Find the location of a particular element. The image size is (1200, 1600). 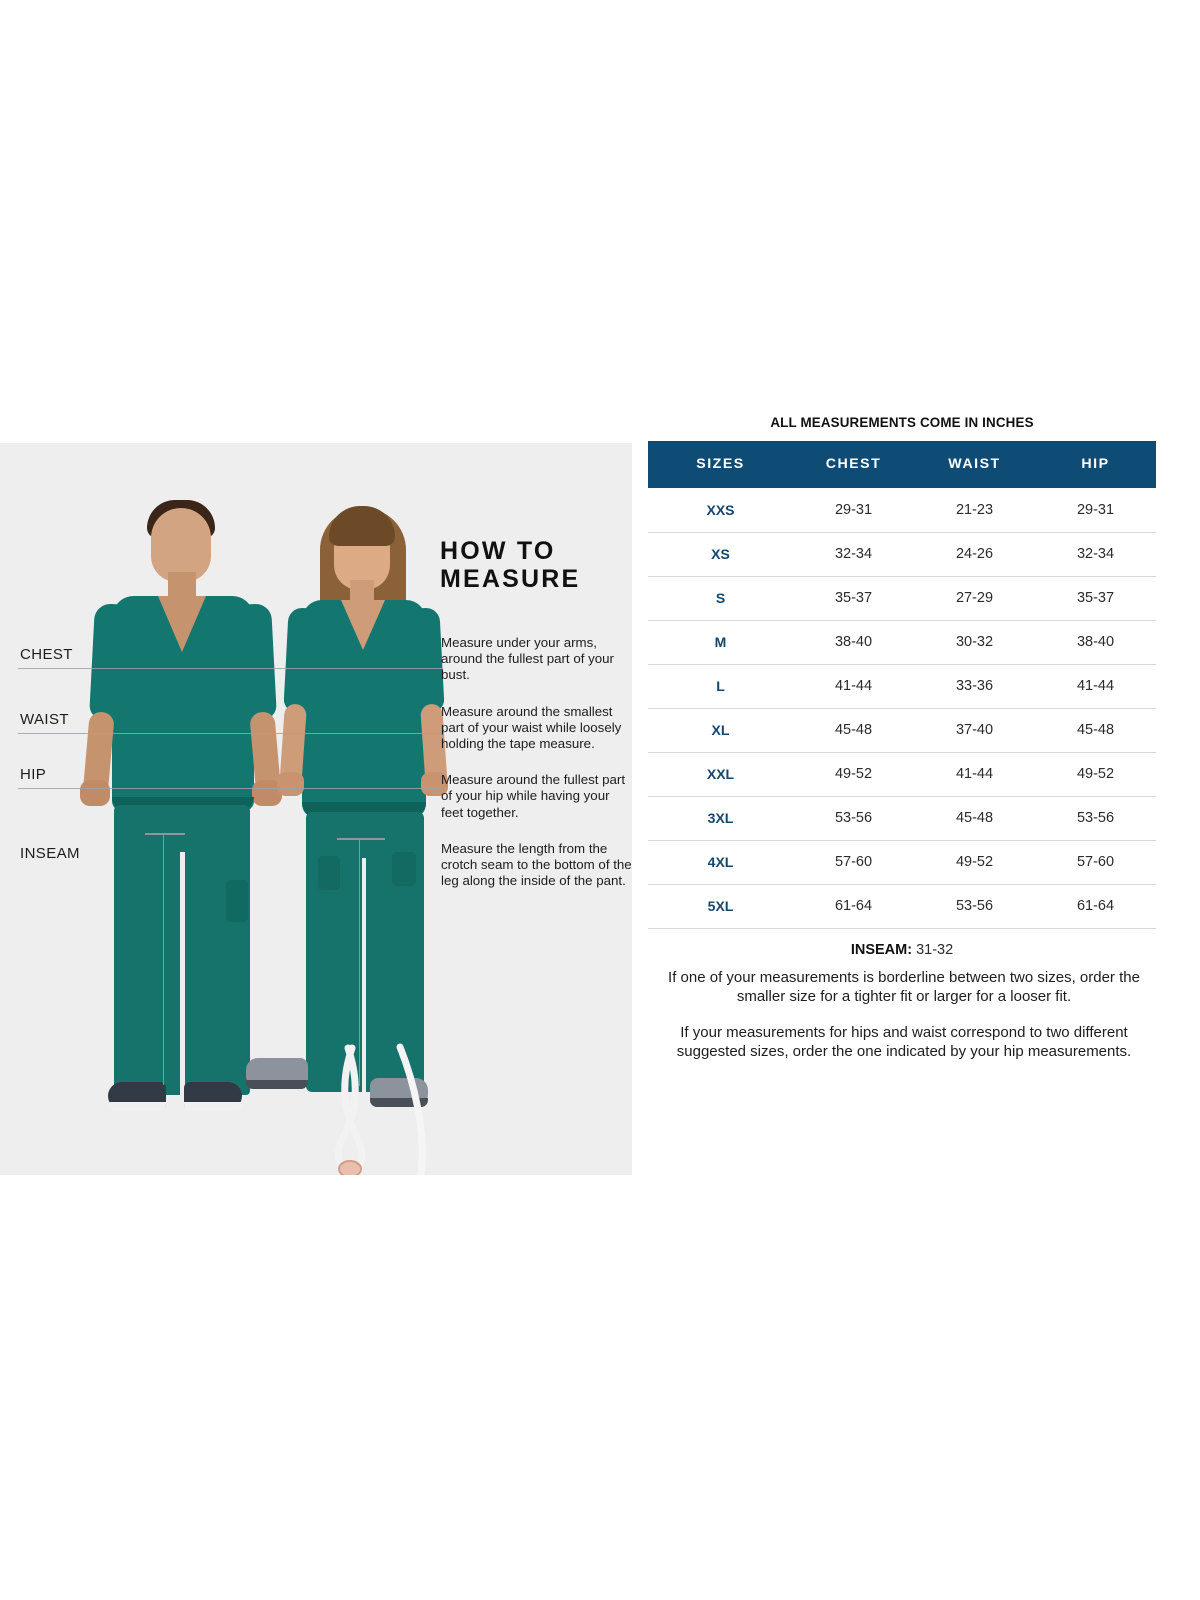

row-waist: 33-36 is located at coordinates (974, 686).